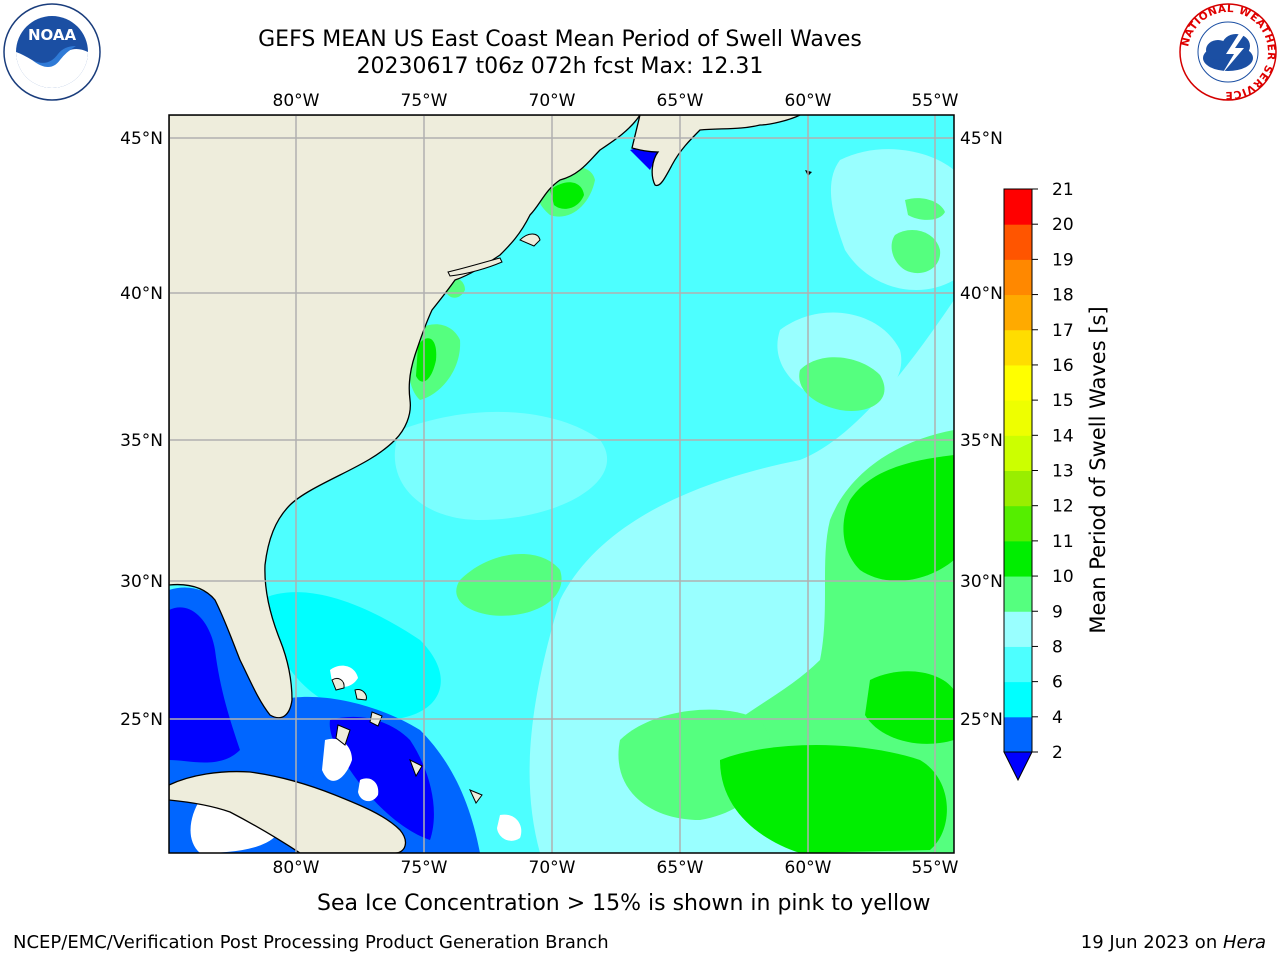 This screenshot has width=1280, height=960. What do you see at coordinates (424, 101) in the screenshot?
I see `lon-tick-label-top: 75°W` at bounding box center [424, 101].